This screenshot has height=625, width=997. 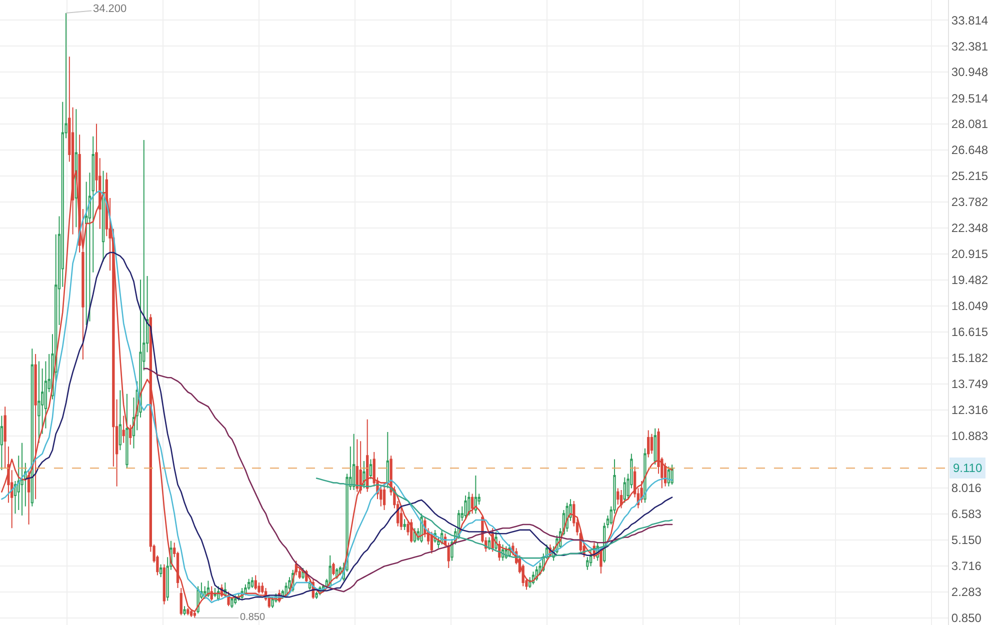 What do you see at coordinates (966, 618) in the screenshot?
I see `y-tick-label: 0.850` at bounding box center [966, 618].